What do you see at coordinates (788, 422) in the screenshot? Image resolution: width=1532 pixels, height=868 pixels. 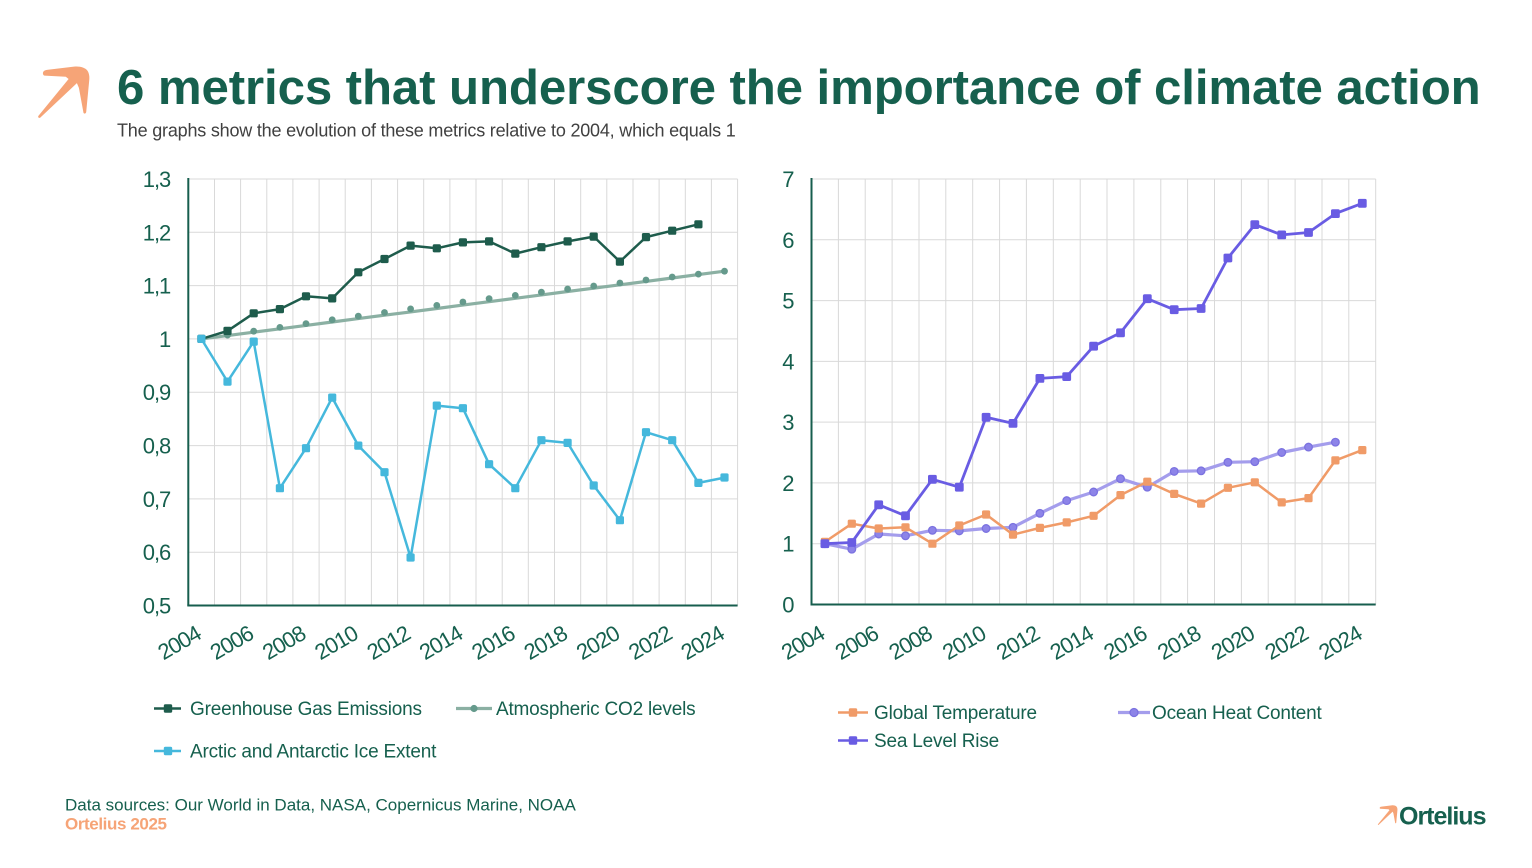 I see `svg-text: 3` at bounding box center [788, 422].